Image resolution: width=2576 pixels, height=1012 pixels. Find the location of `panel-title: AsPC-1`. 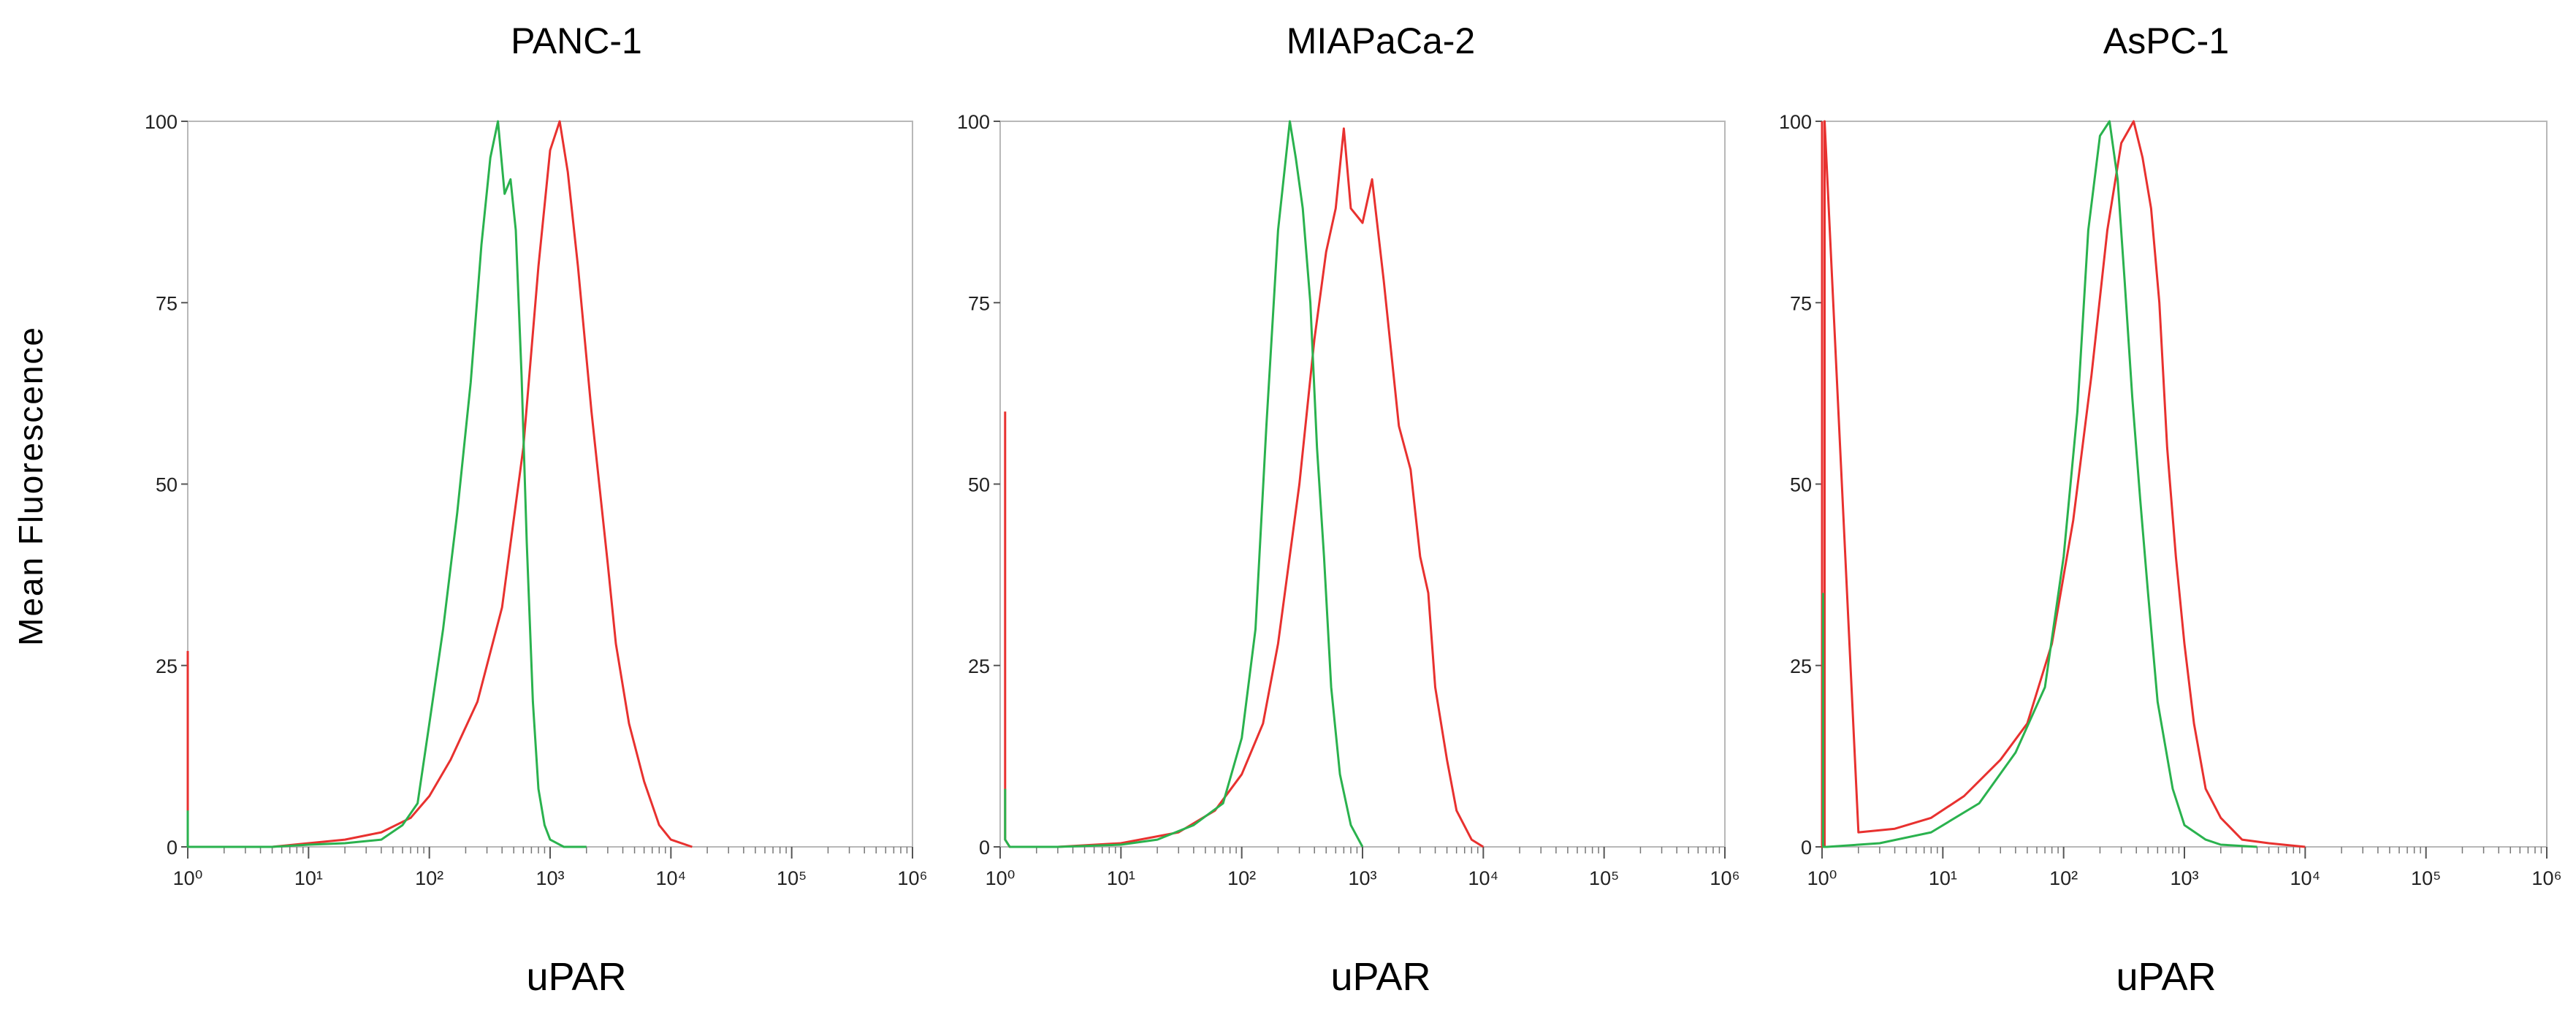

panel-title: AsPC-1 is located at coordinates (2166, 40).